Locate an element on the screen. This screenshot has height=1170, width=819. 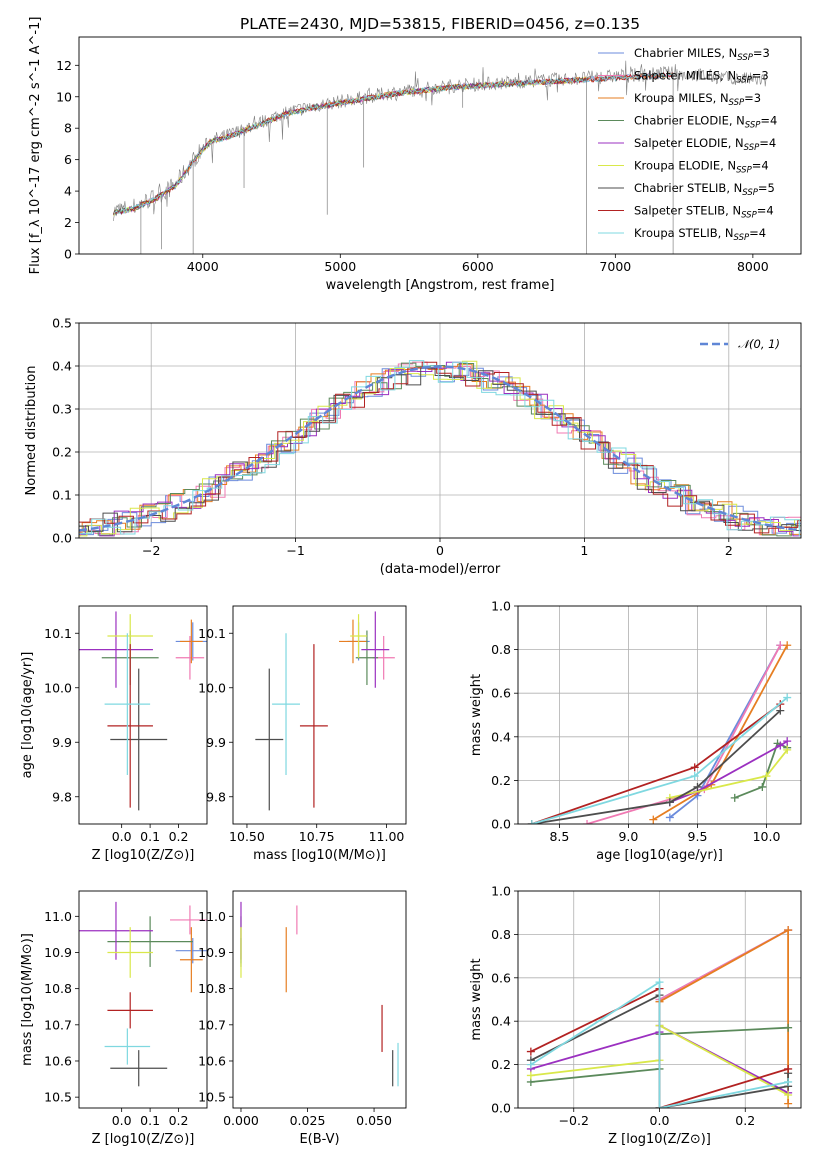
x-tick-label: −0.2 is located at coordinates (574, 1120).